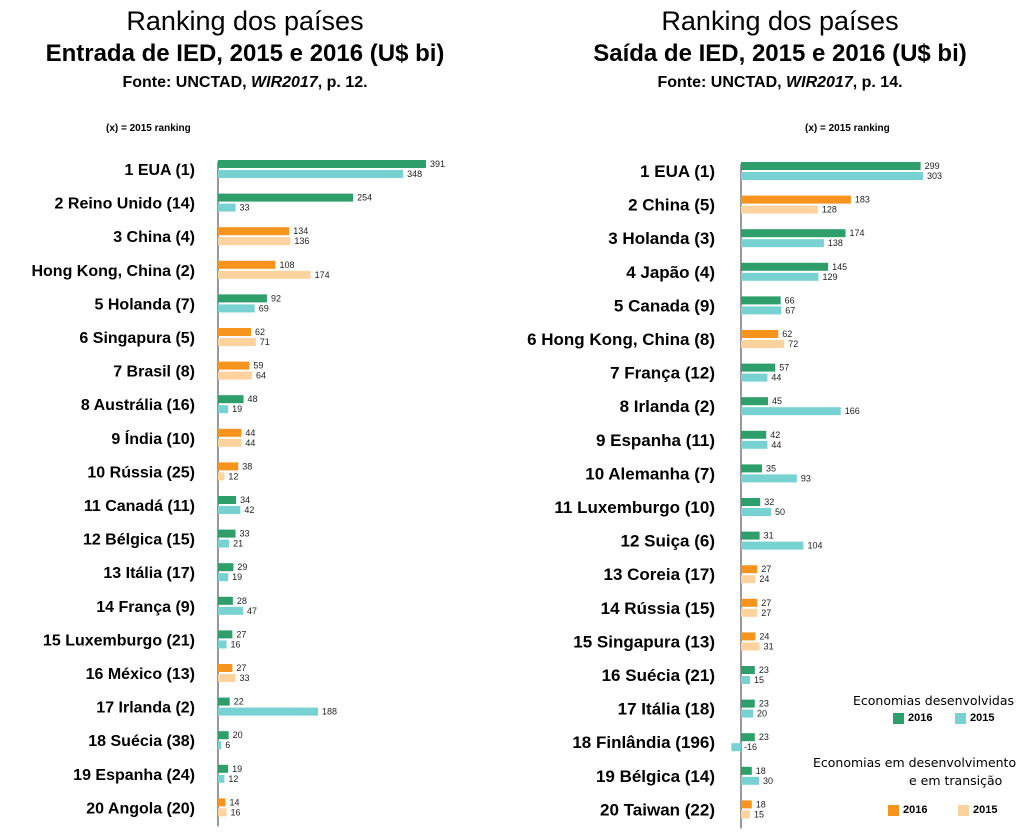 The height and width of the screenshot is (836, 1030). What do you see at coordinates (245, 500) in the screenshot?
I see `data-label-2016: 34` at bounding box center [245, 500].